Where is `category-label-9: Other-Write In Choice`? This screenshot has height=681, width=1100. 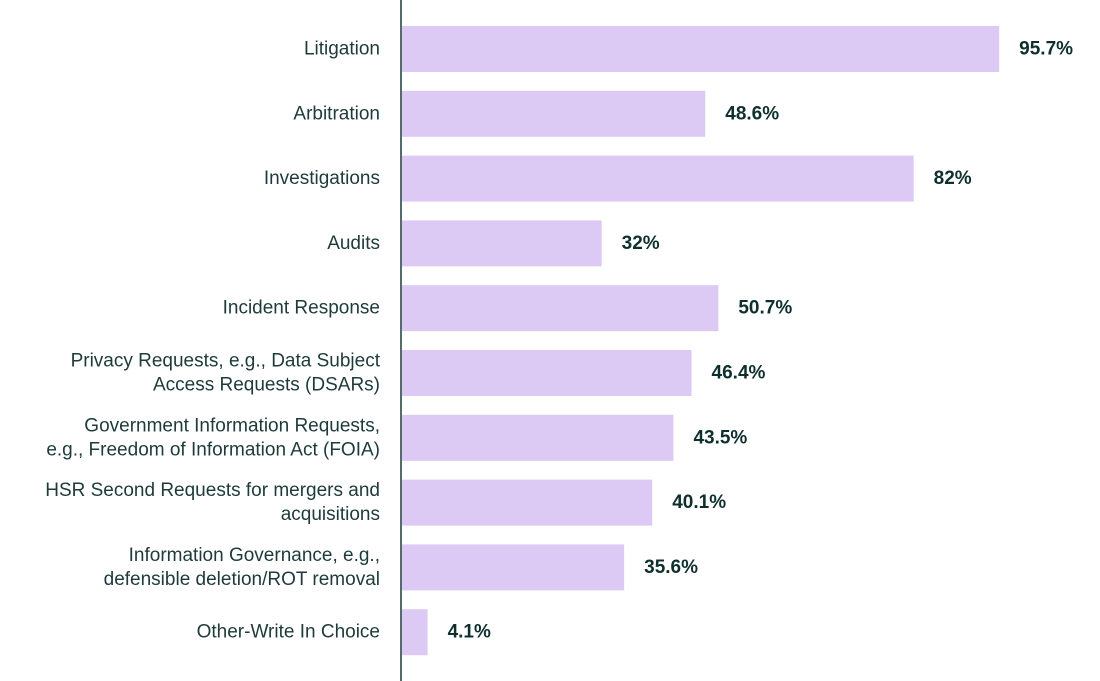
category-label-9: Other-Write In Choice is located at coordinates (288, 632).